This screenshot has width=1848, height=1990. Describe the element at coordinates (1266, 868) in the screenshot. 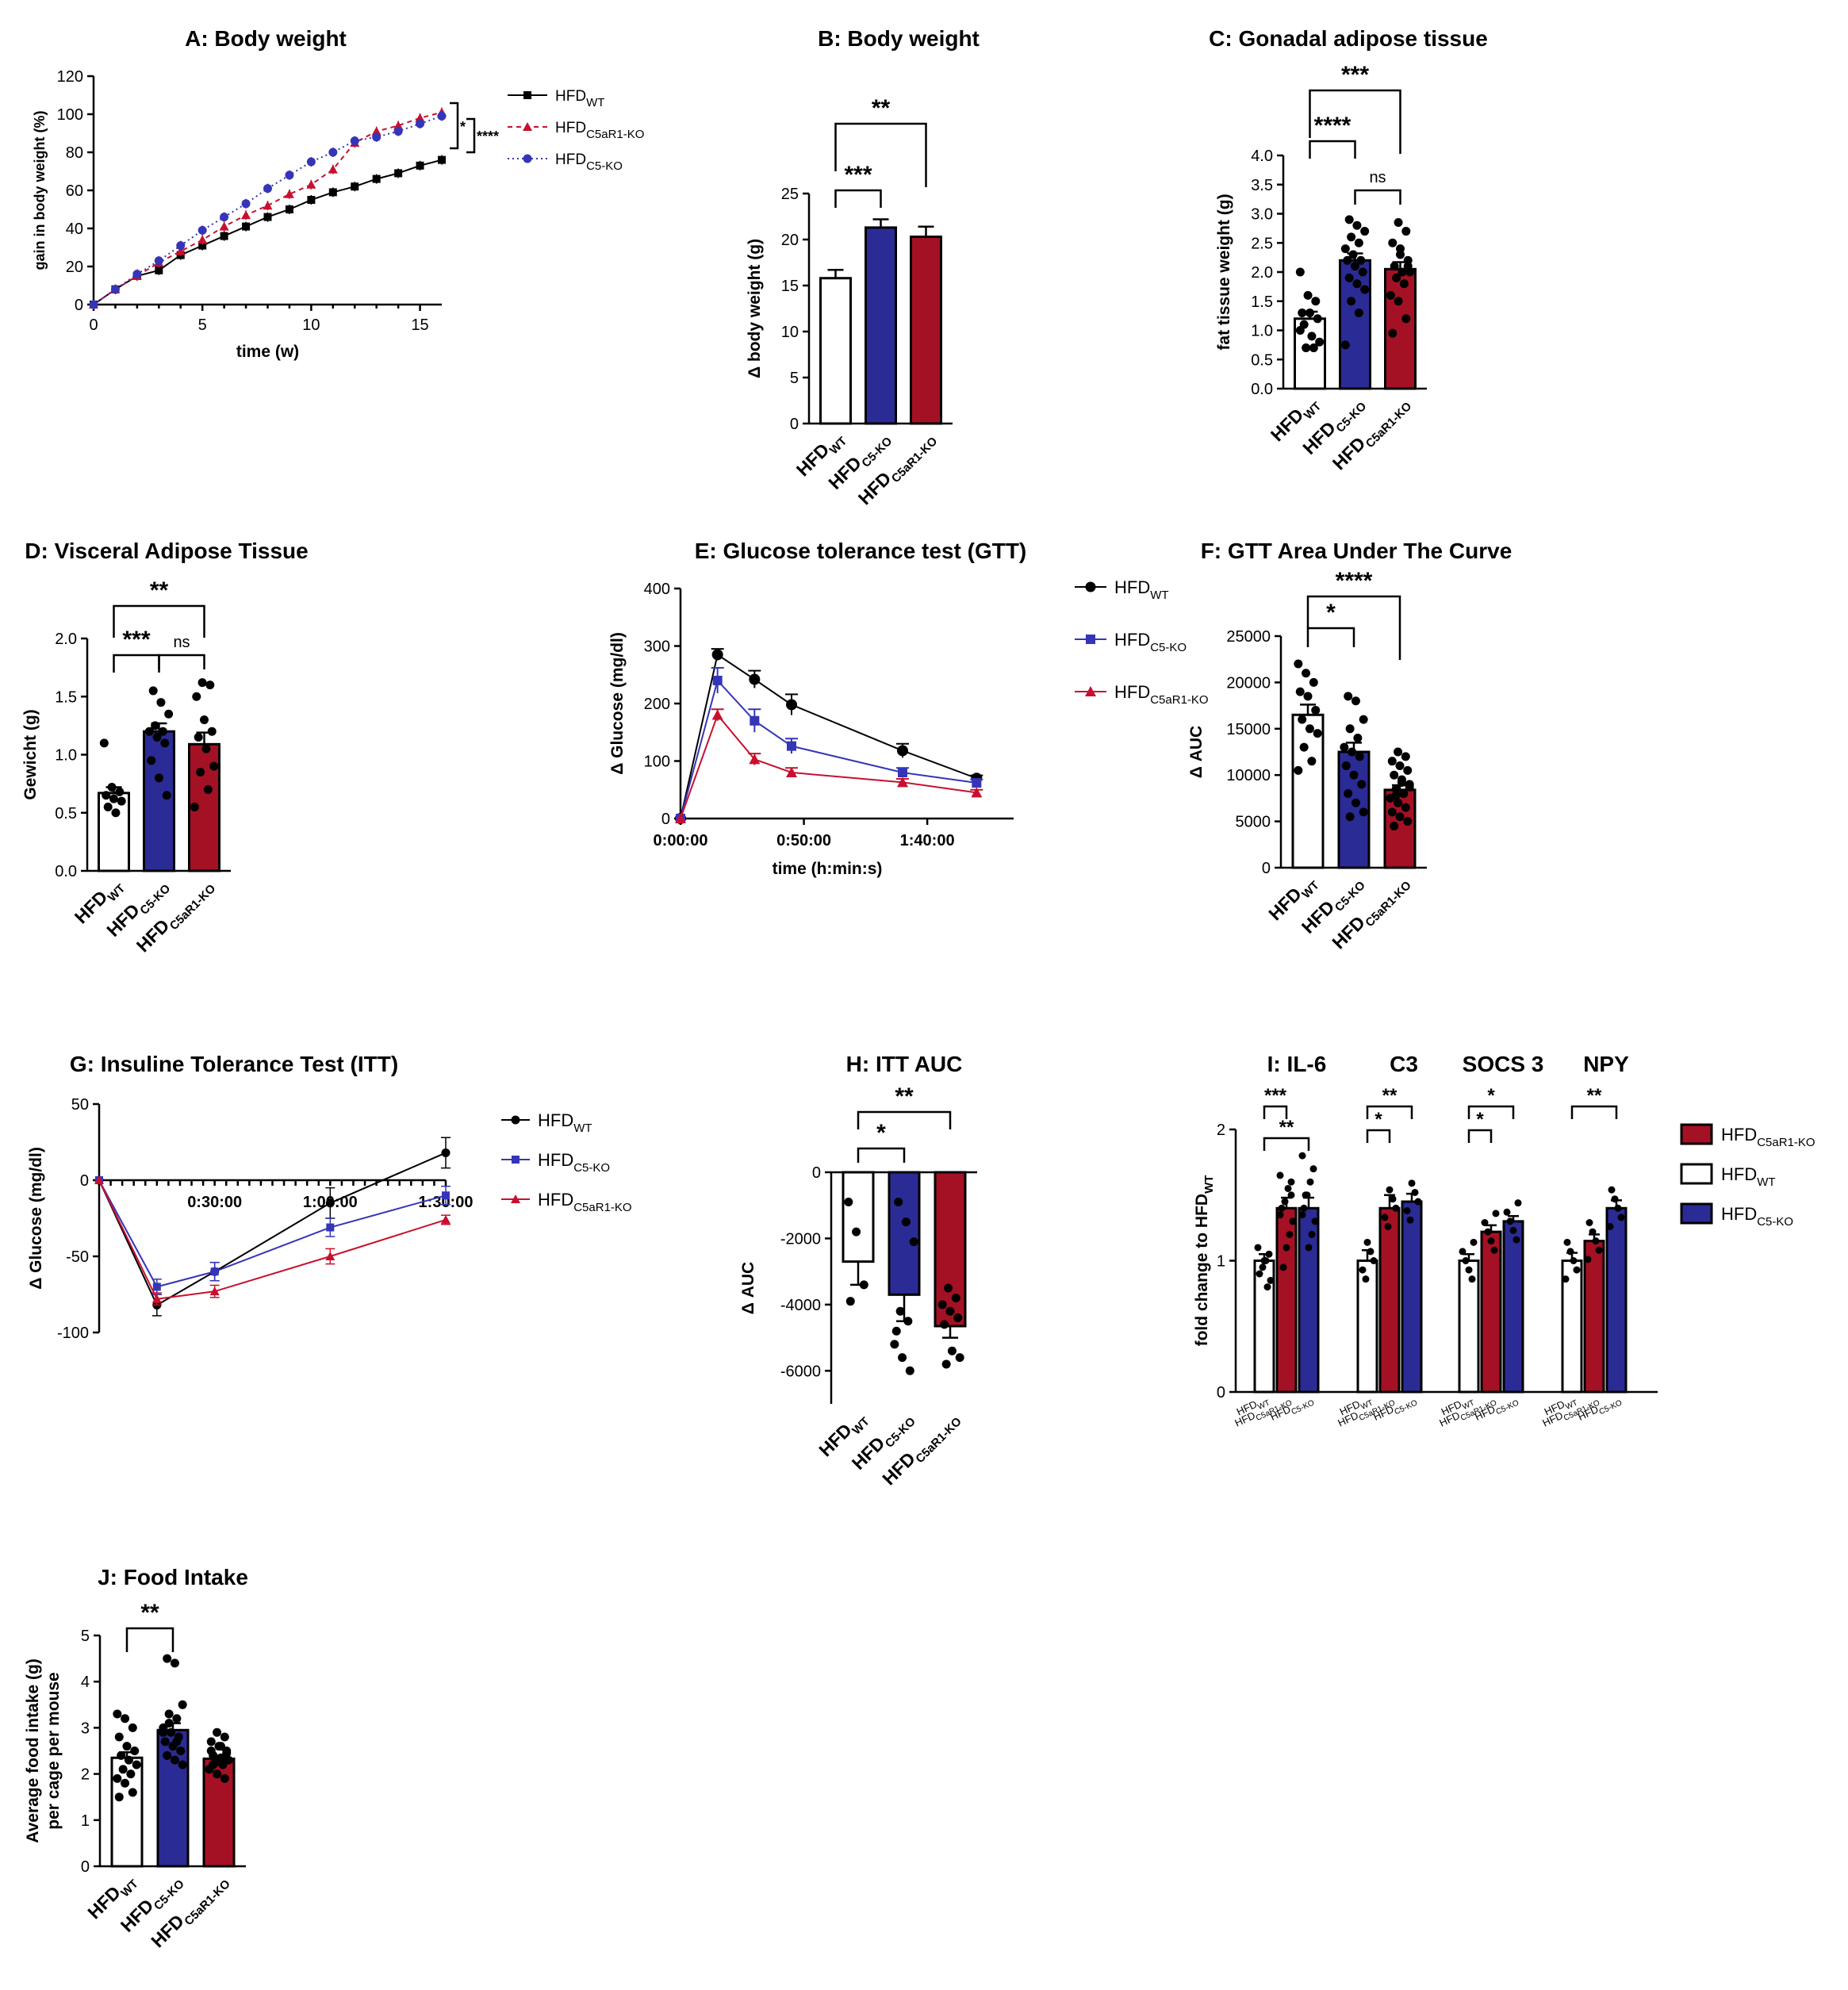

I see `y-tick-label: 0` at that location.